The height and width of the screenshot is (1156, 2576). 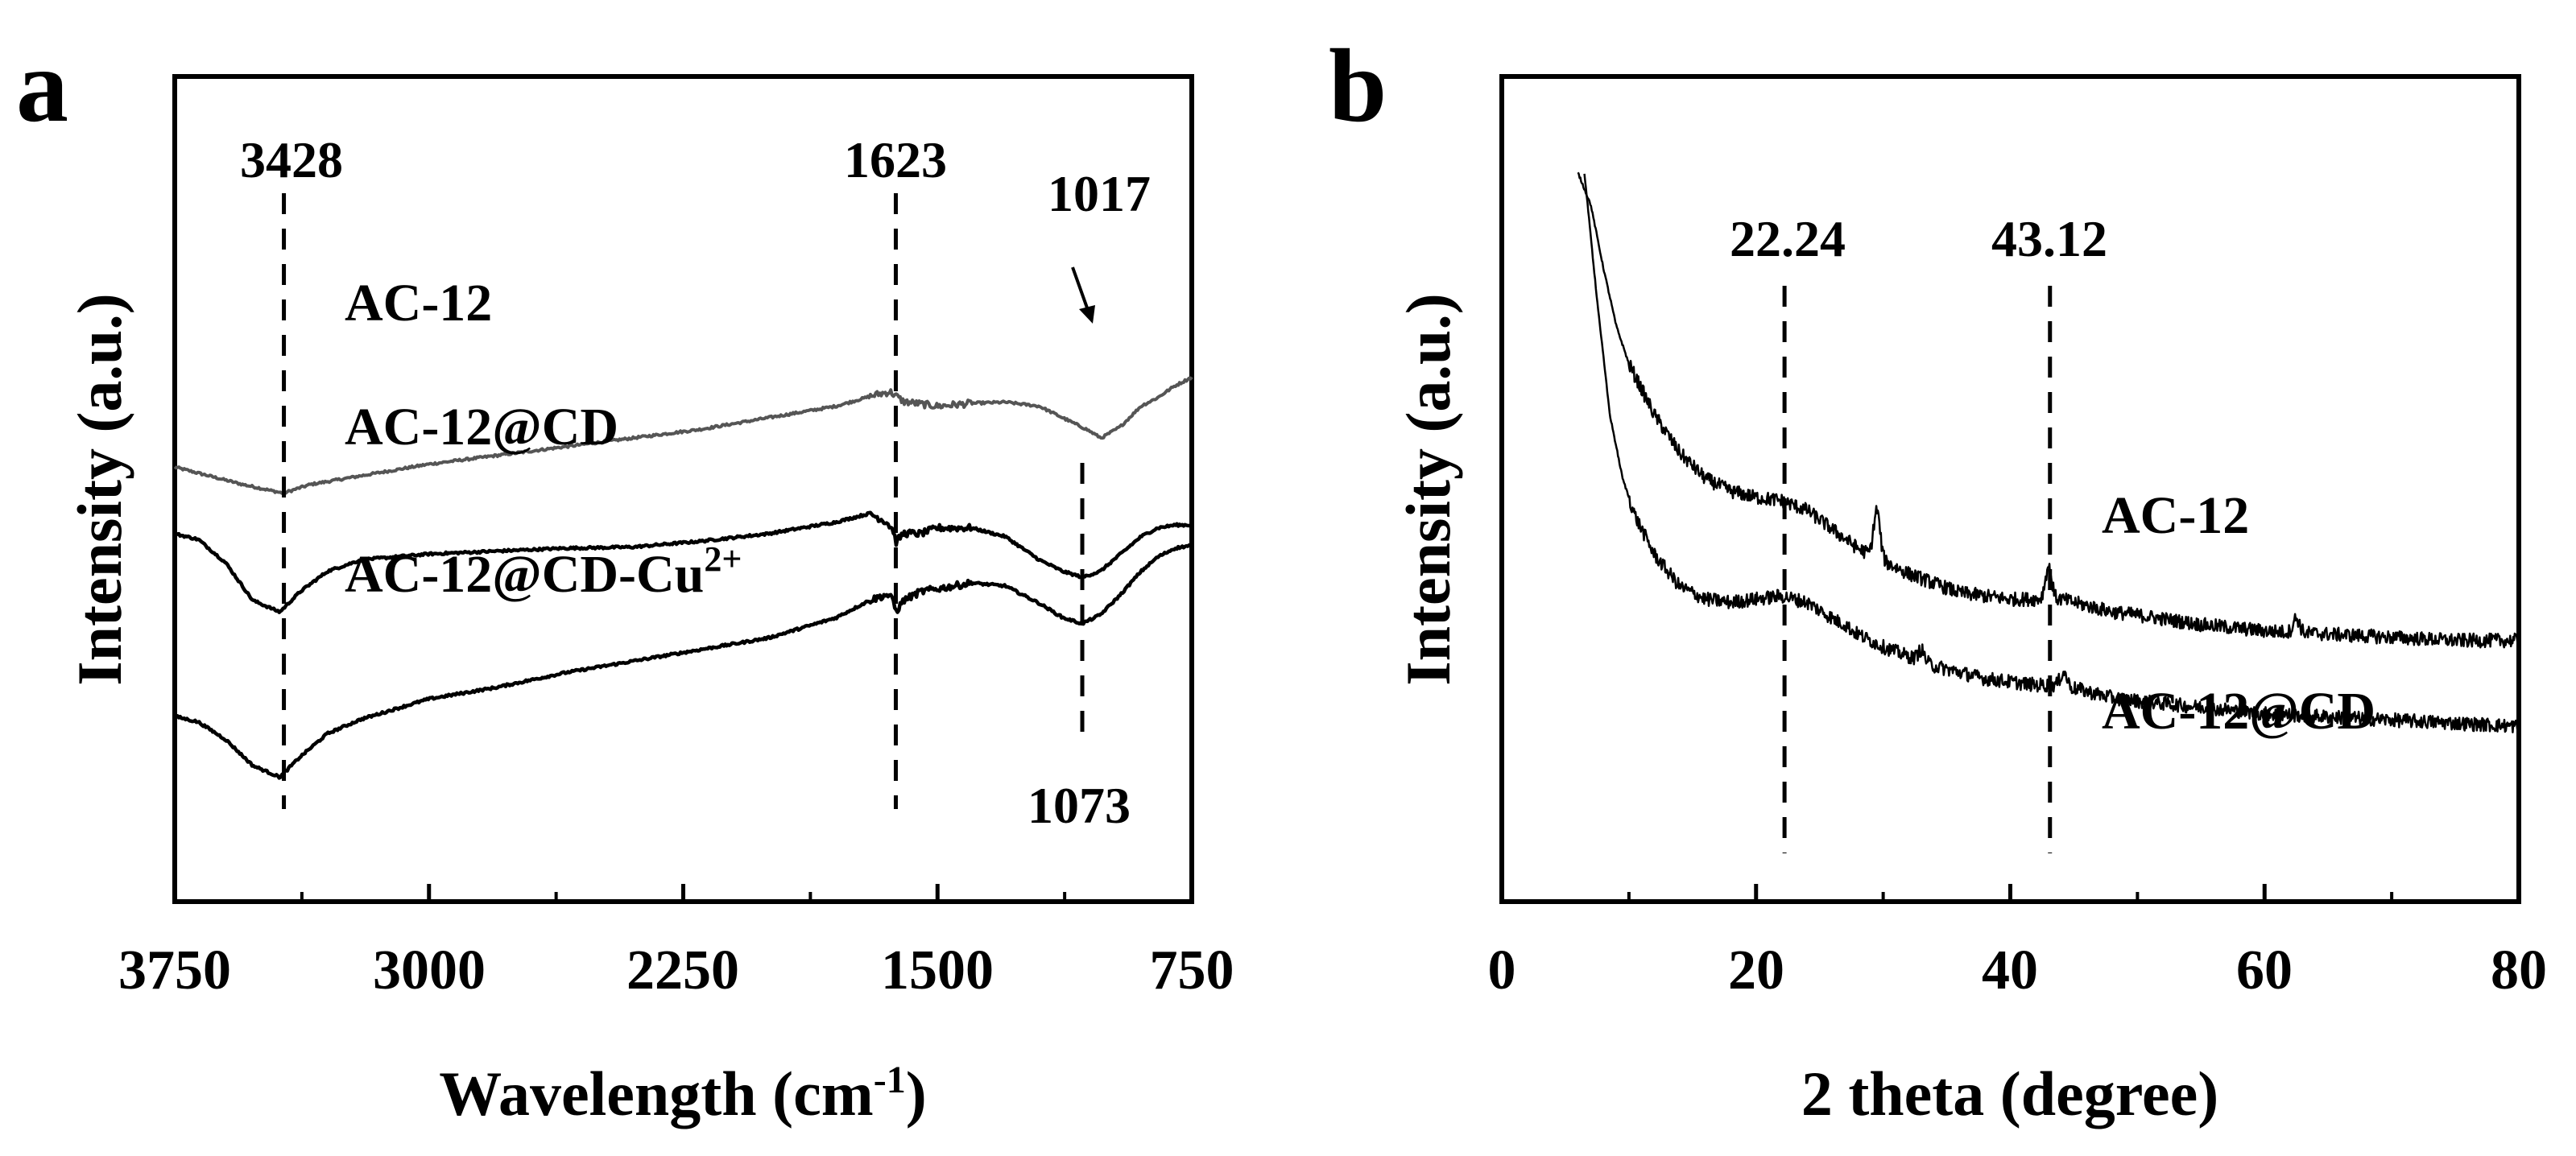 What do you see at coordinates (890, 1080) in the screenshot?
I see `panel-a-x-axis-title-sup: -1` at bounding box center [890, 1080].